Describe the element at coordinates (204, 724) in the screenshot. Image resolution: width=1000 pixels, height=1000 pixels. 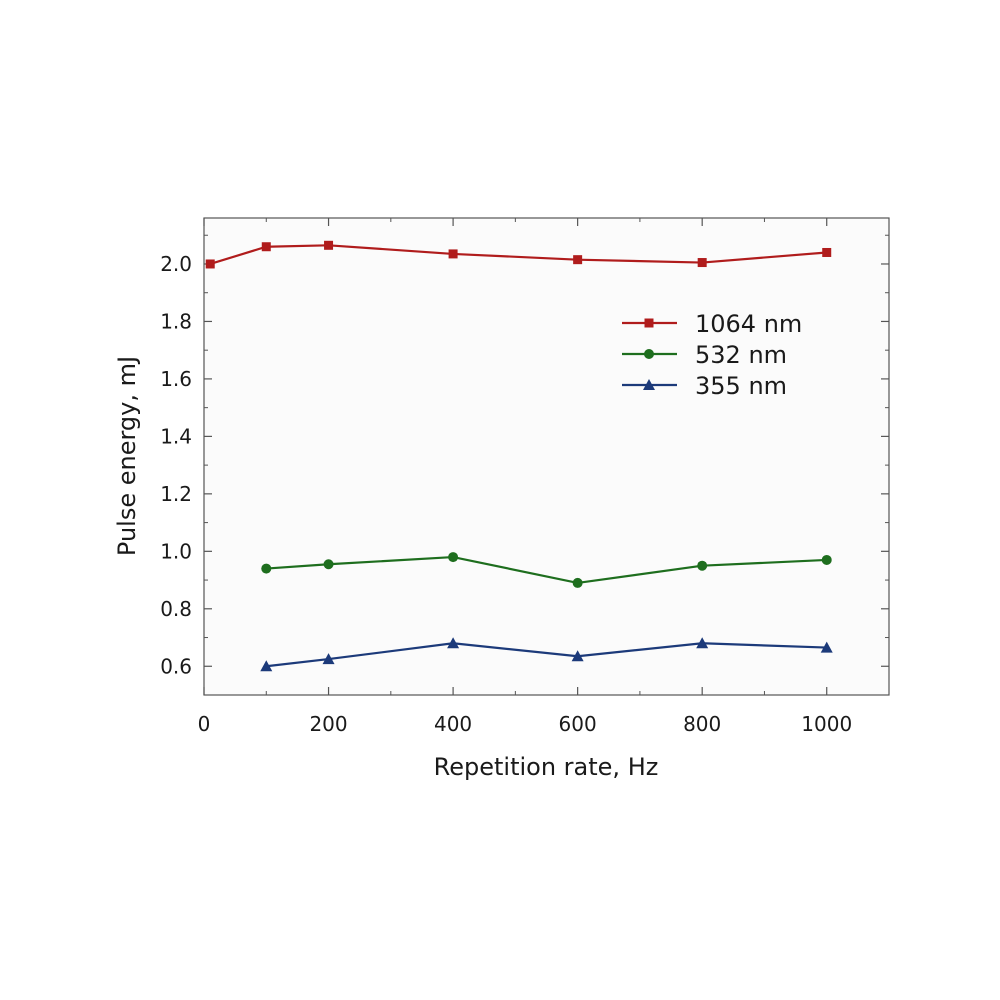
I see `x-tick-label: 0` at that location.